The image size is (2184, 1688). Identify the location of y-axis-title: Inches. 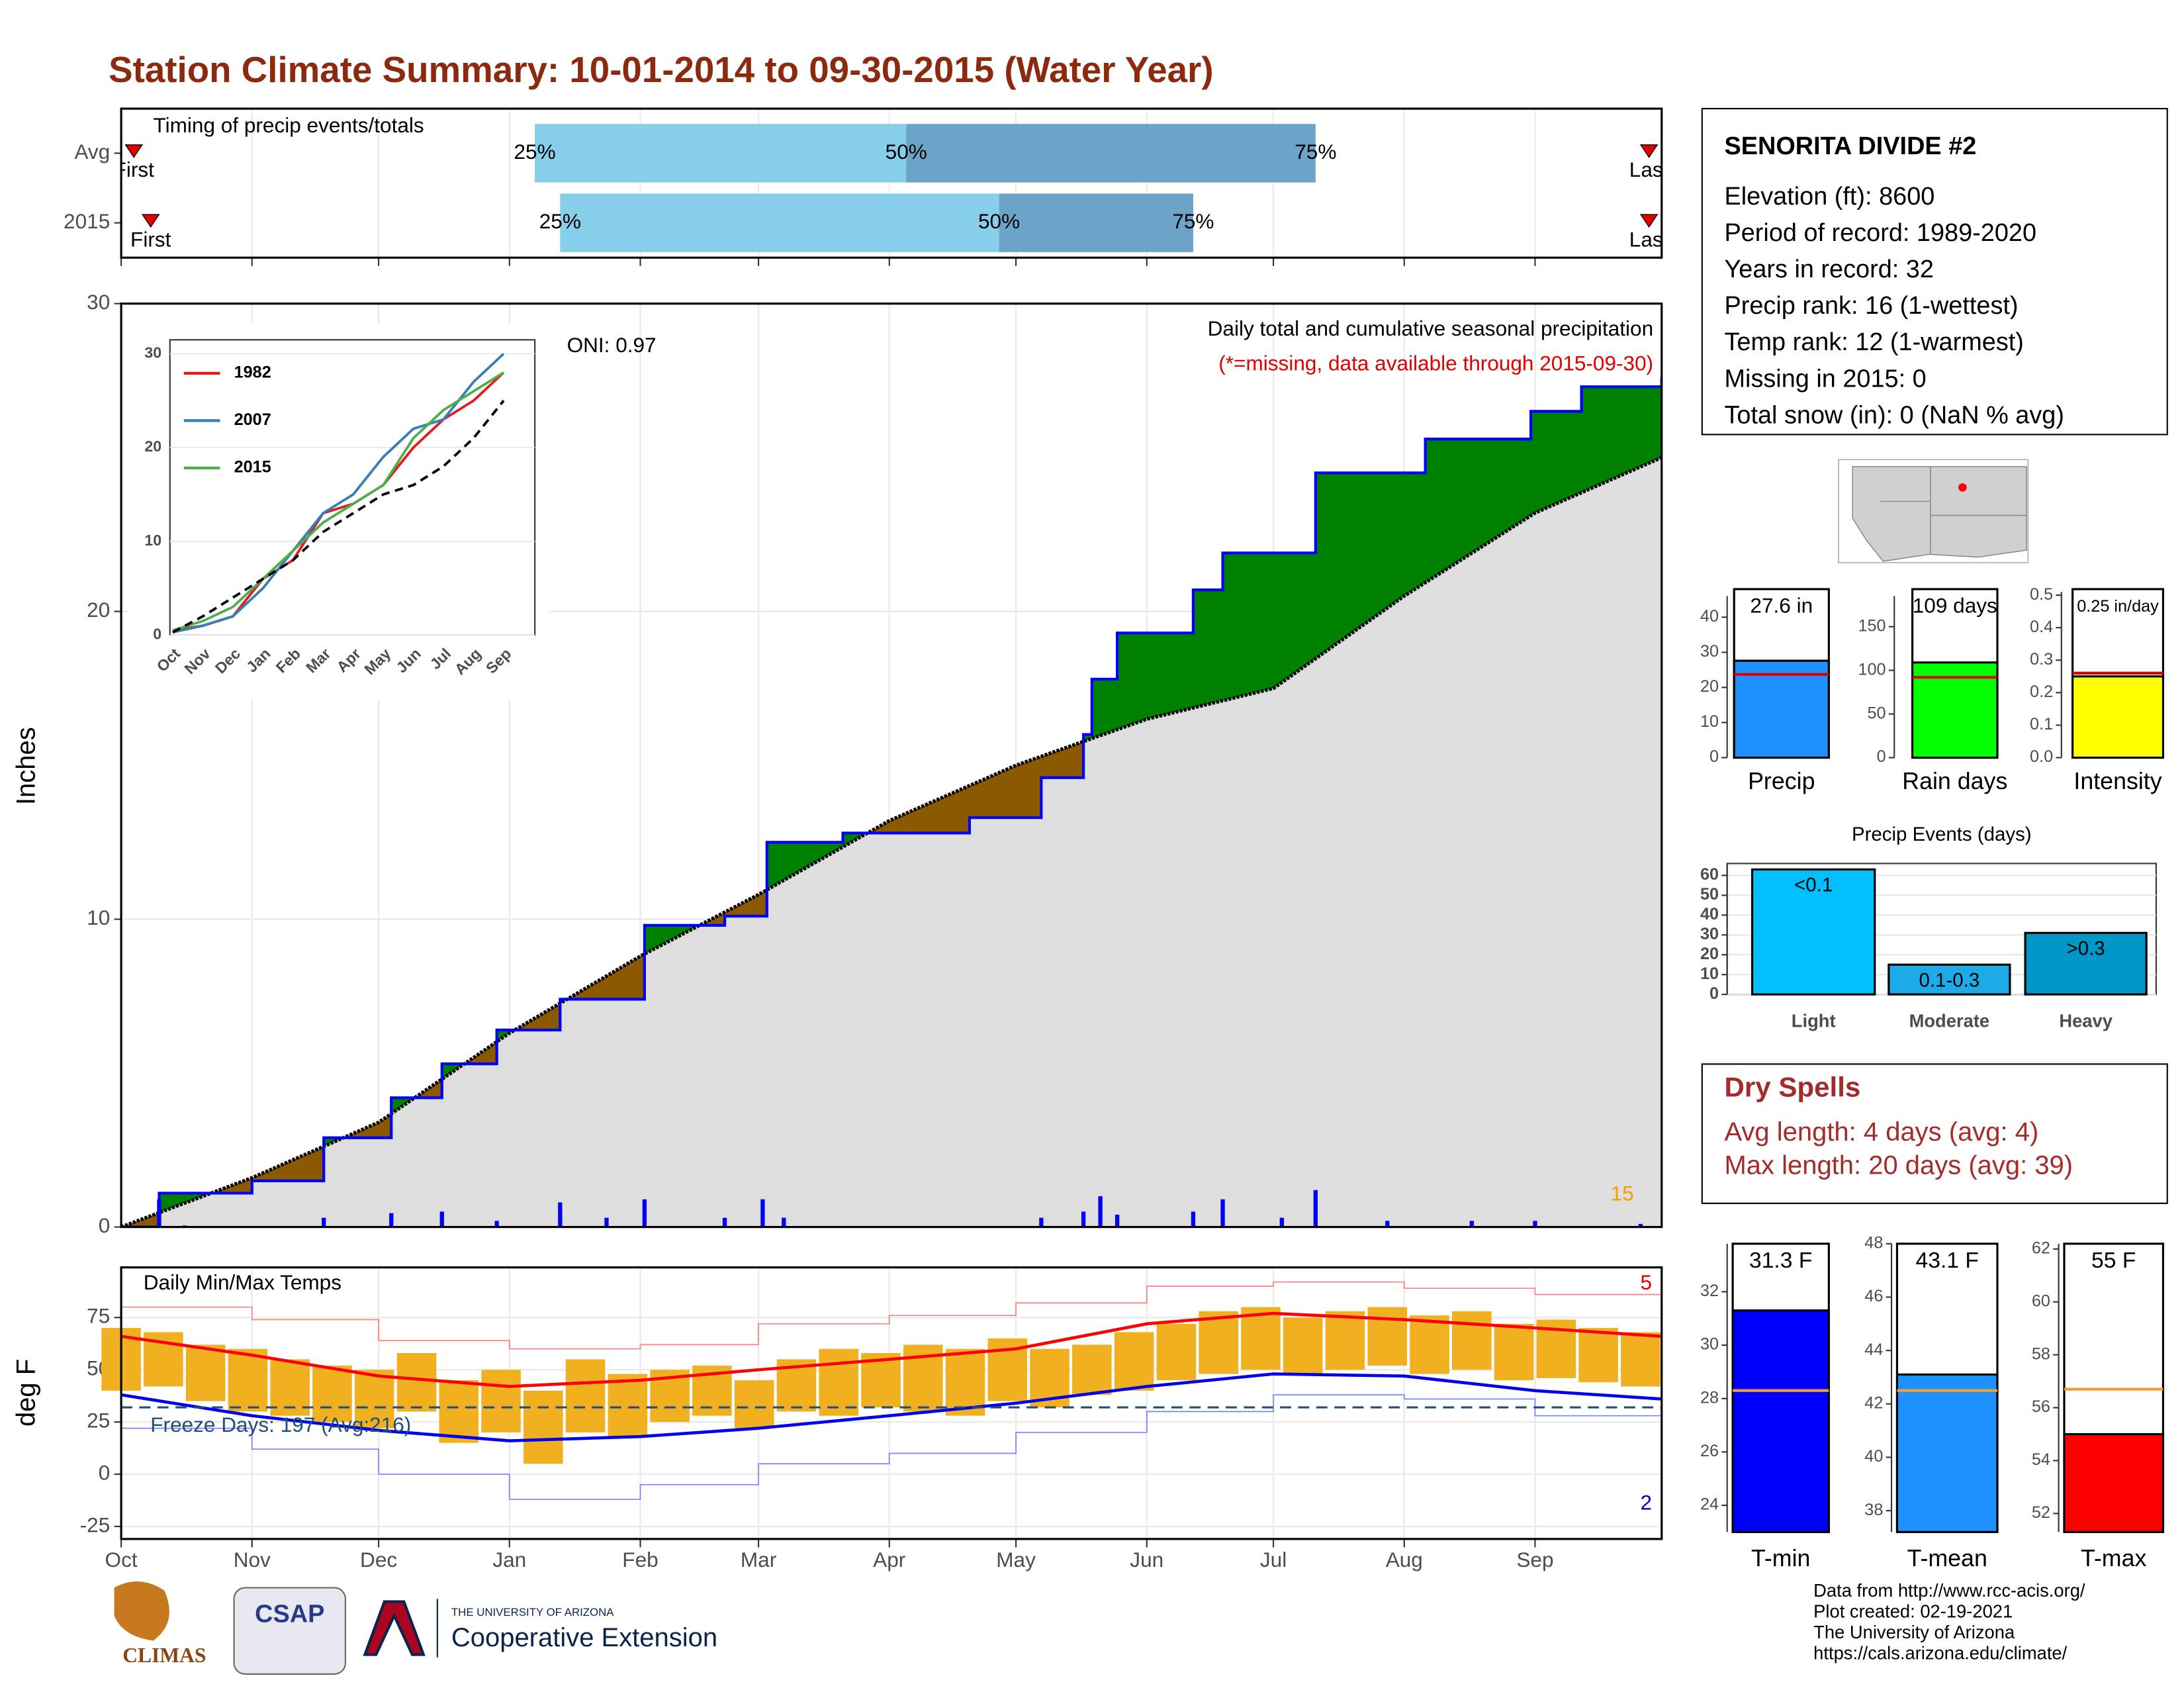
(26, 766).